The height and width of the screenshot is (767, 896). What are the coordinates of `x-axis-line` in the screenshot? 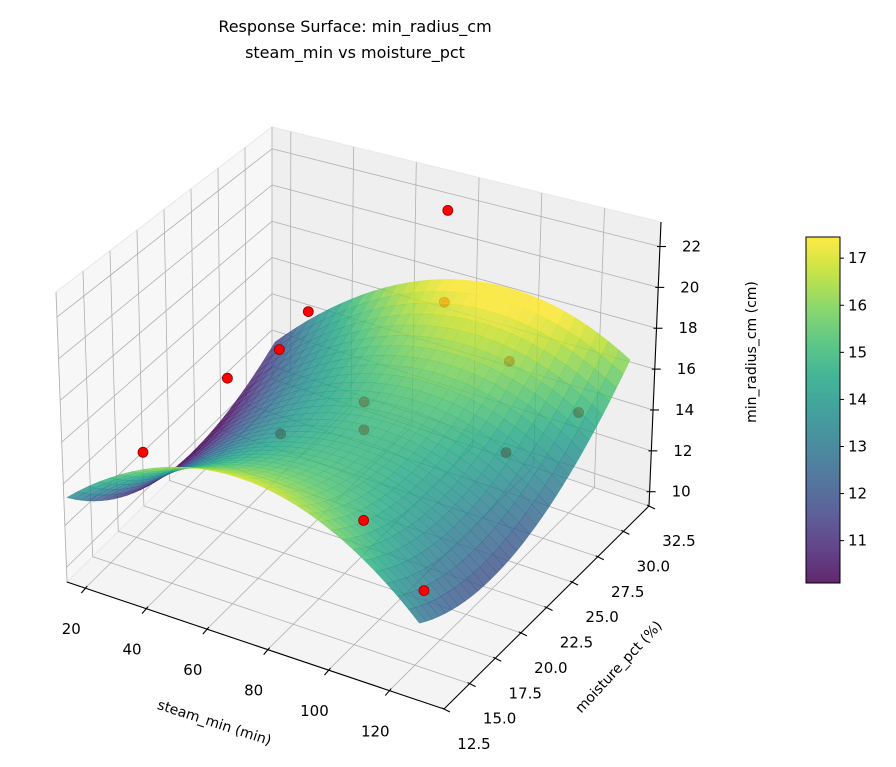 It's located at (255, 645).